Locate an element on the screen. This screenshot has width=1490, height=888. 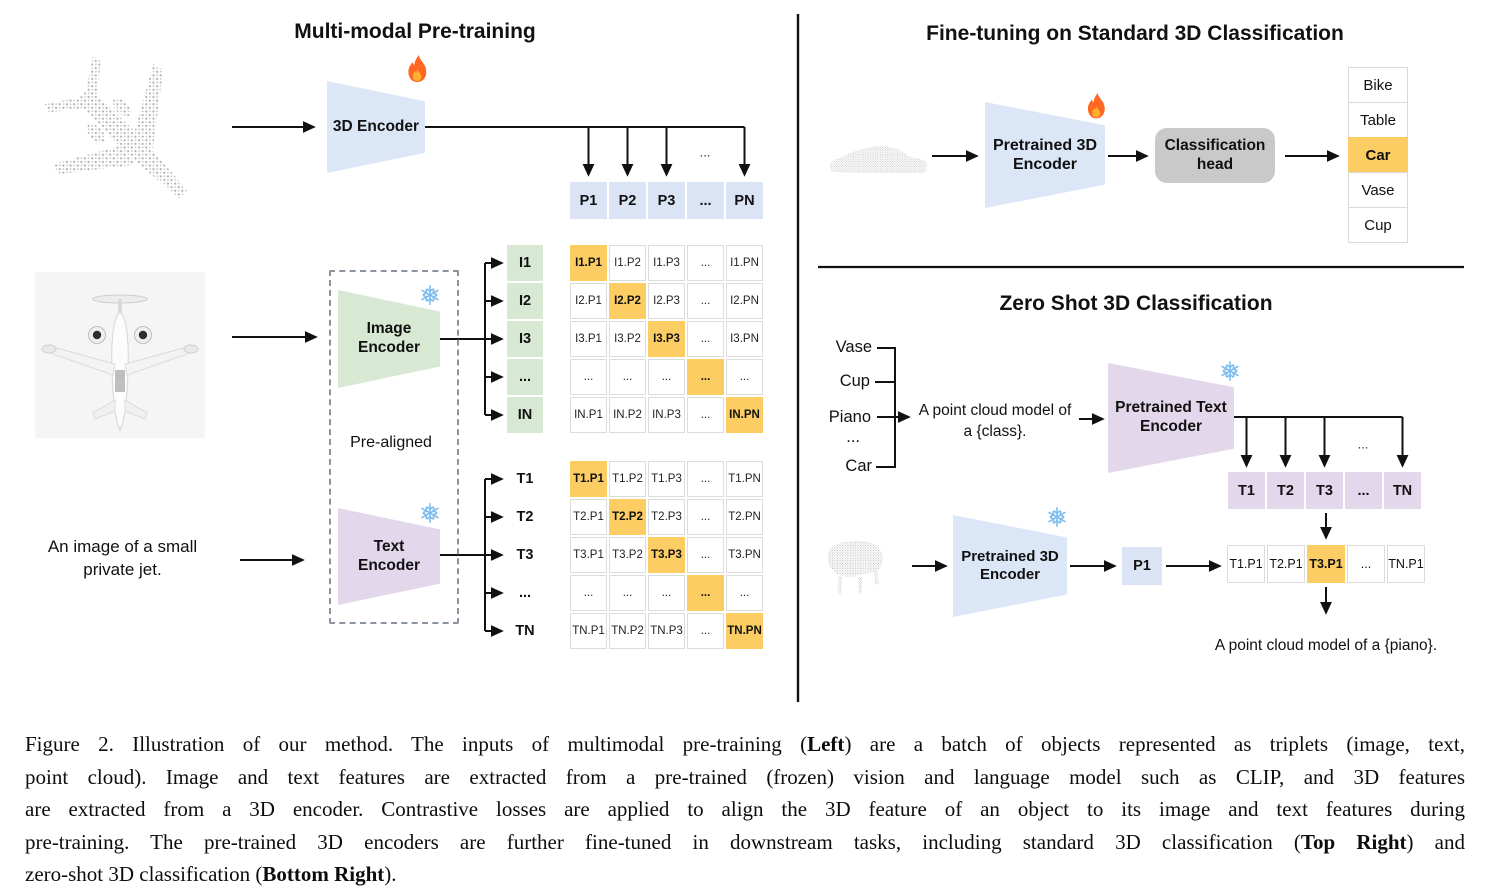
similarity-row: T1.P1 T2.P1 T3.P1... TN.P1 is located at coordinates (1326, 564).